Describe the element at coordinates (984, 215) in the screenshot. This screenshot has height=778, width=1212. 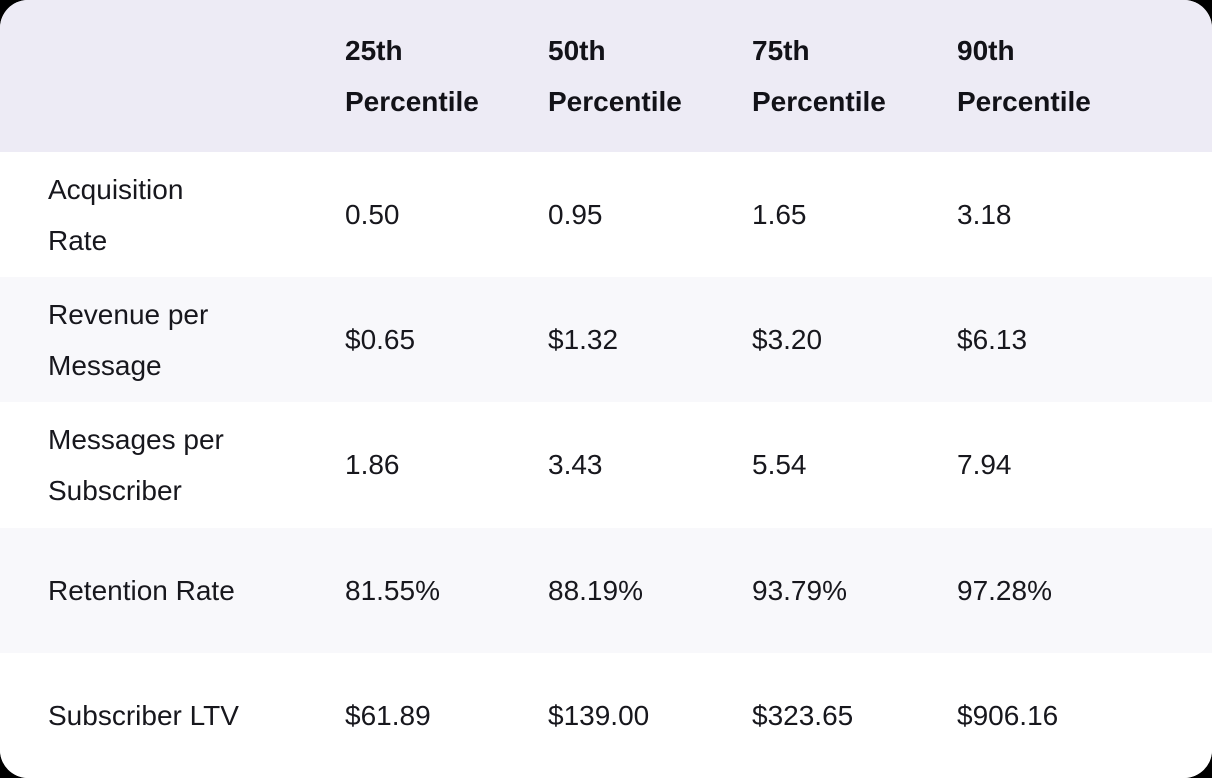
I see `cell-acquisition-rate-p90: 3.18` at that location.